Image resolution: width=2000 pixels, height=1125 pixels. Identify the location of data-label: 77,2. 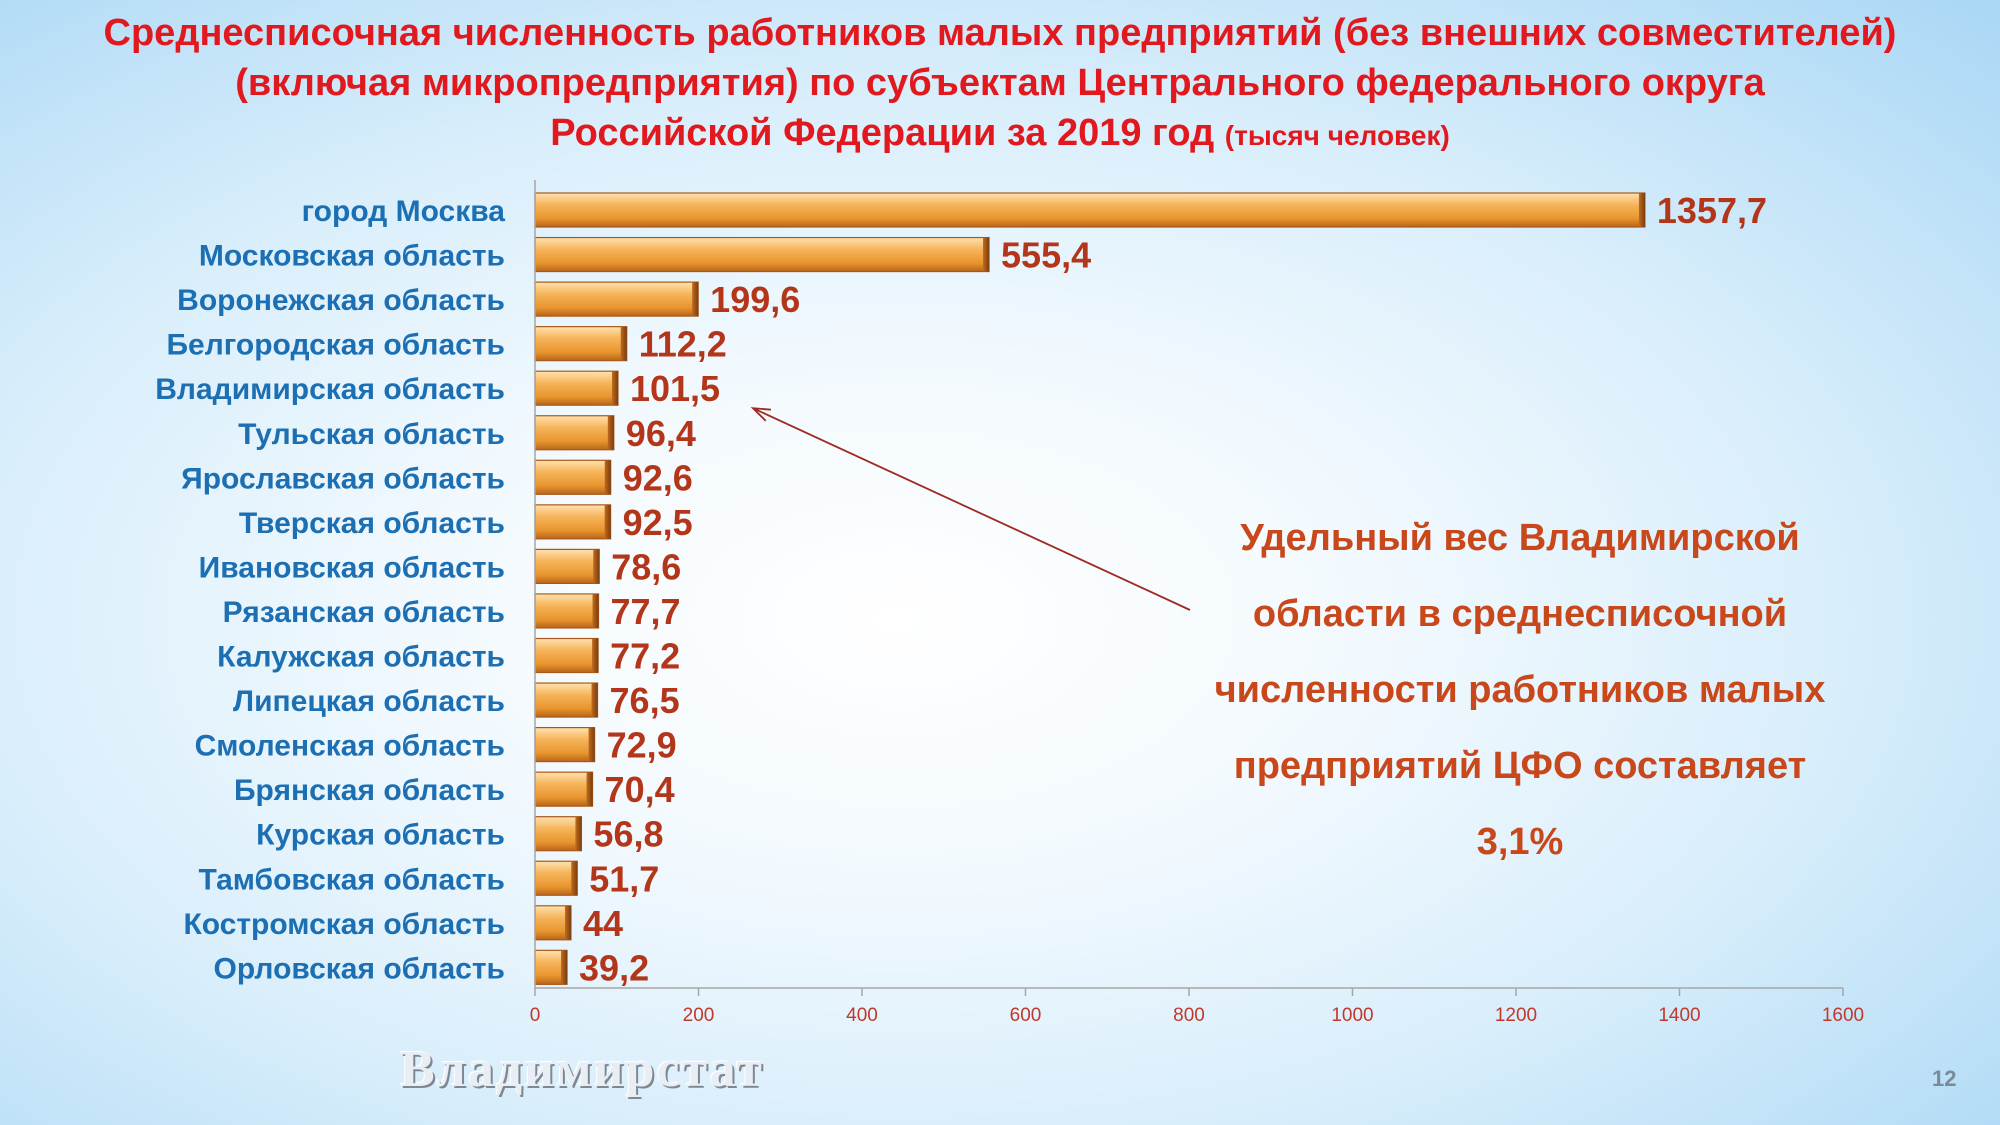
(645, 656).